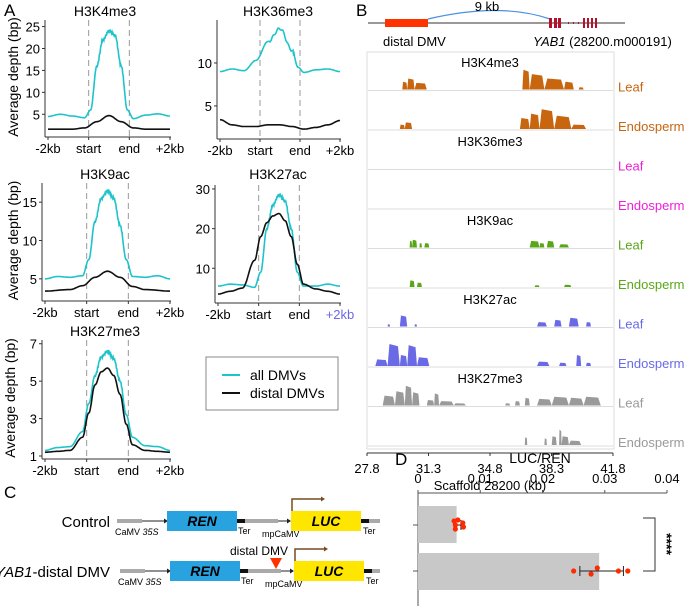  What do you see at coordinates (276, 563) in the screenshot?
I see `insert-triangle` at bounding box center [276, 563].